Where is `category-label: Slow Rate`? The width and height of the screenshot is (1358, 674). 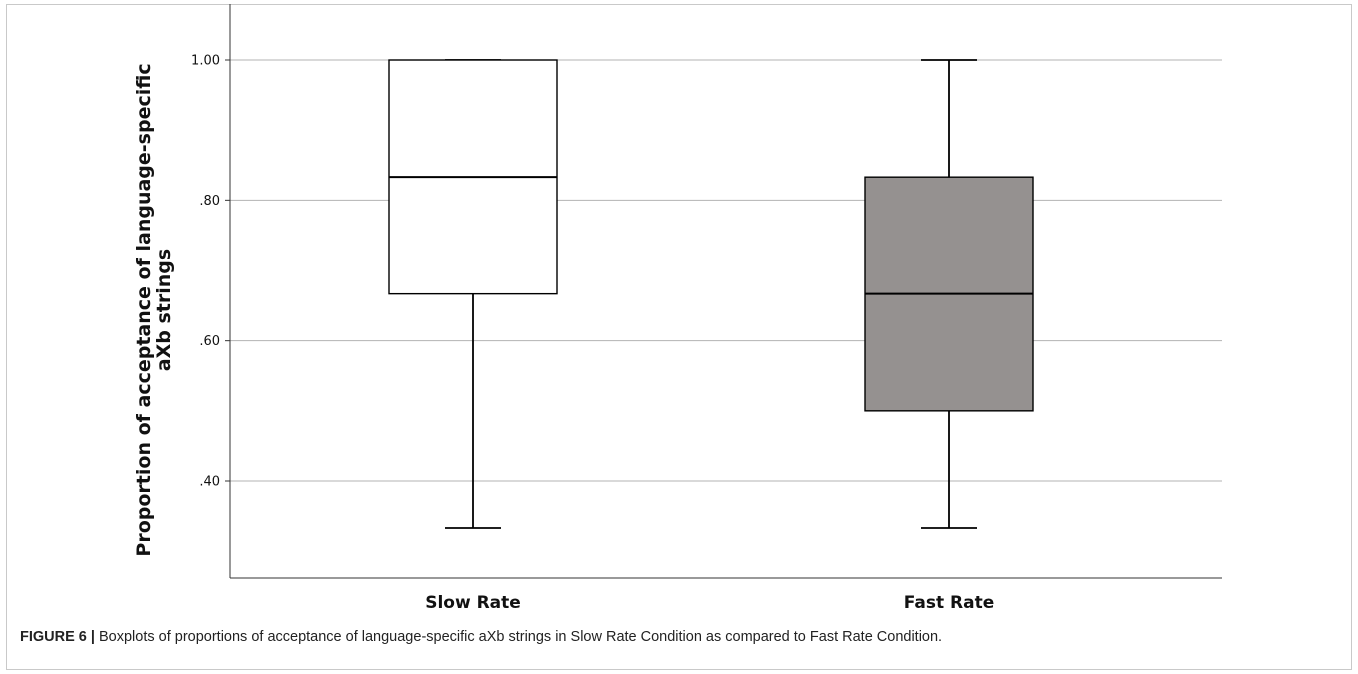
category-label: Slow Rate is located at coordinates (473, 603).